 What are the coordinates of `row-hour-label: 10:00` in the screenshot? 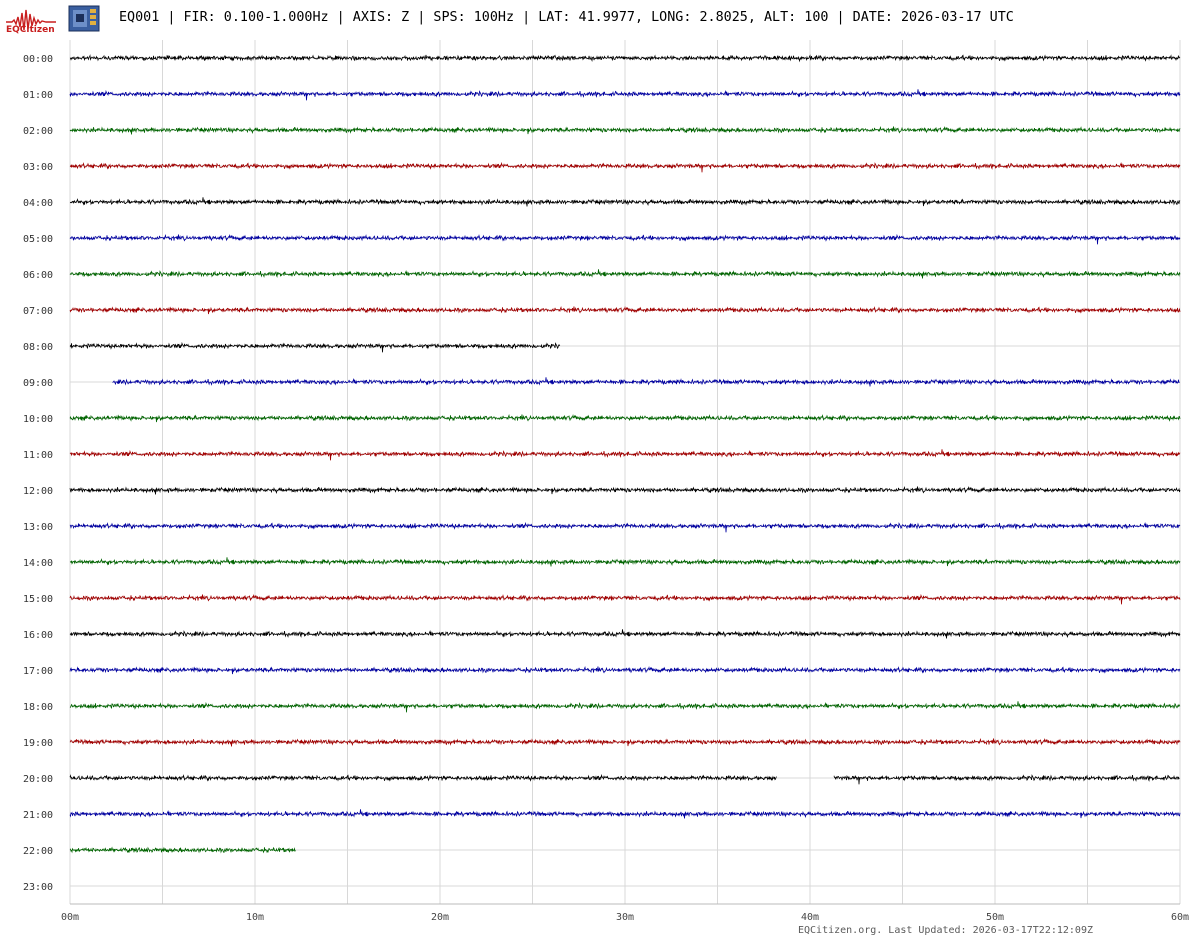 It's located at (38, 419).